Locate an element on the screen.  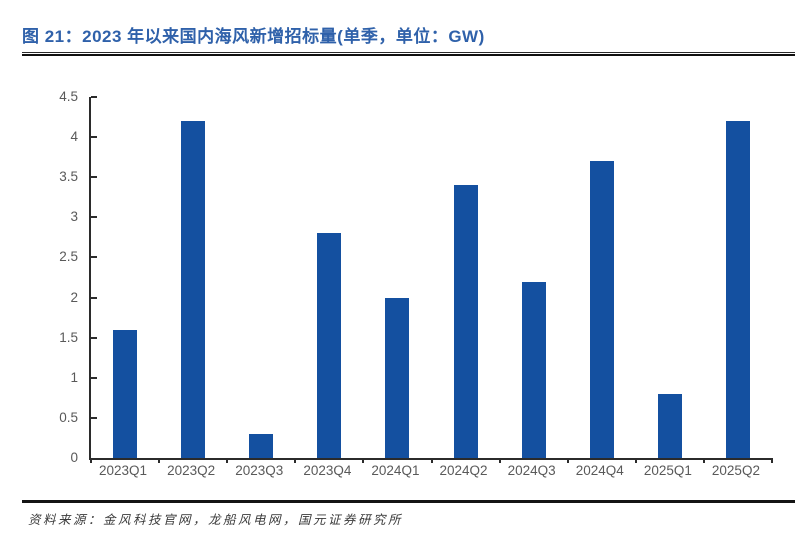
y-axis-label: 2 is located at coordinates (74, 297).